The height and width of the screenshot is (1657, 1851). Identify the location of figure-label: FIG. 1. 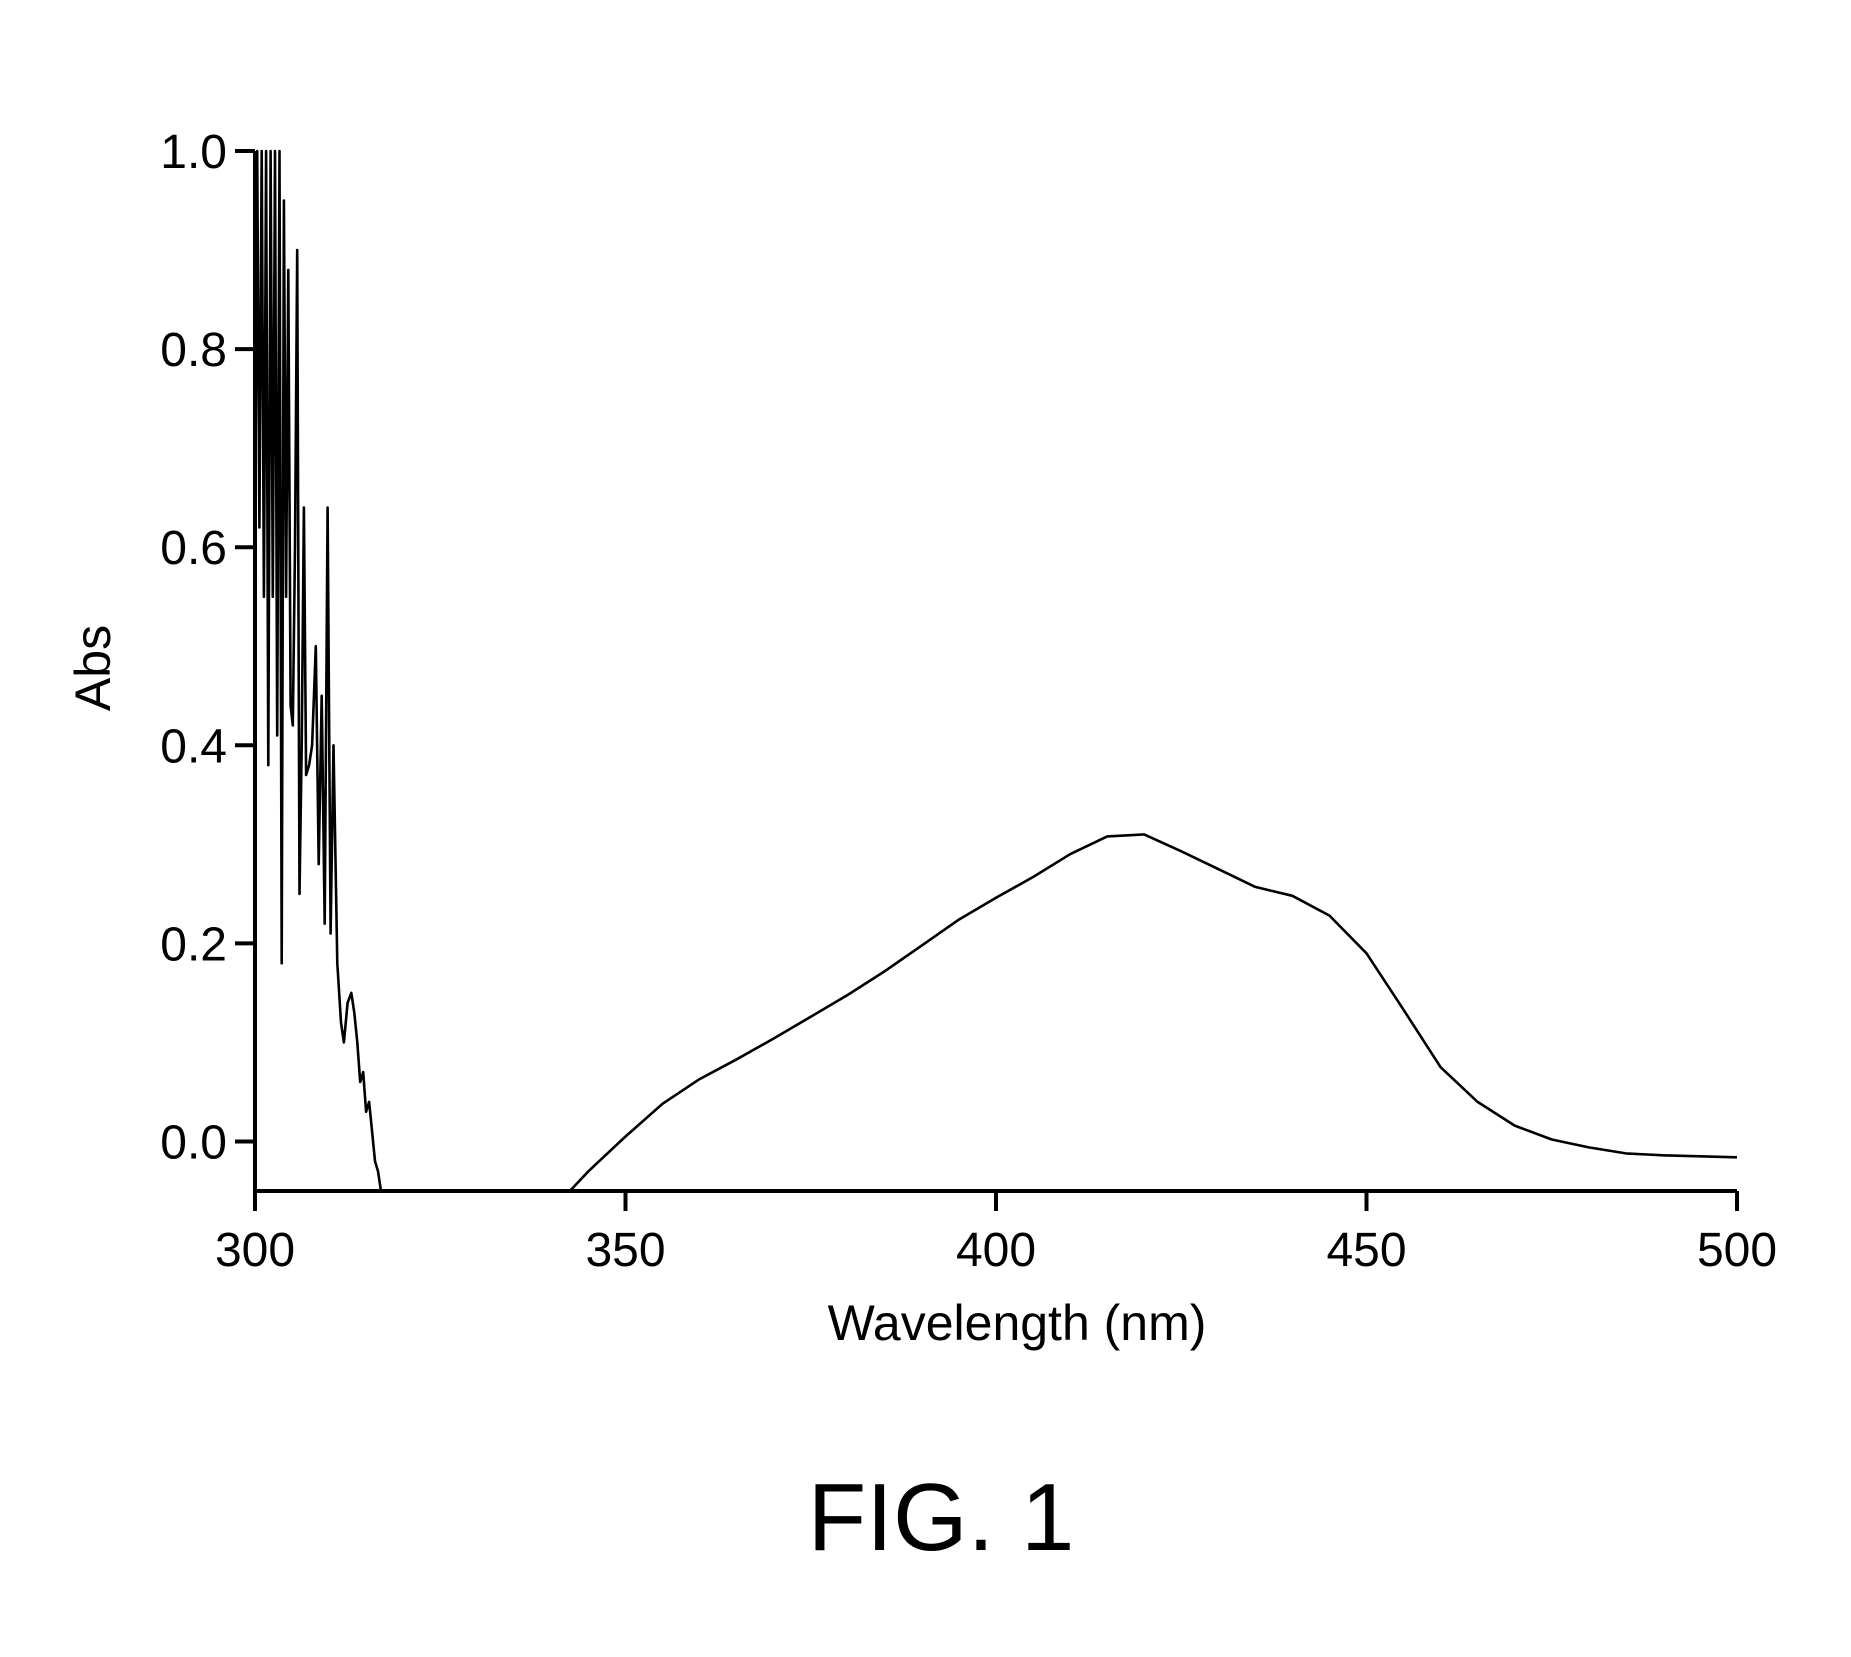
(941, 1517).